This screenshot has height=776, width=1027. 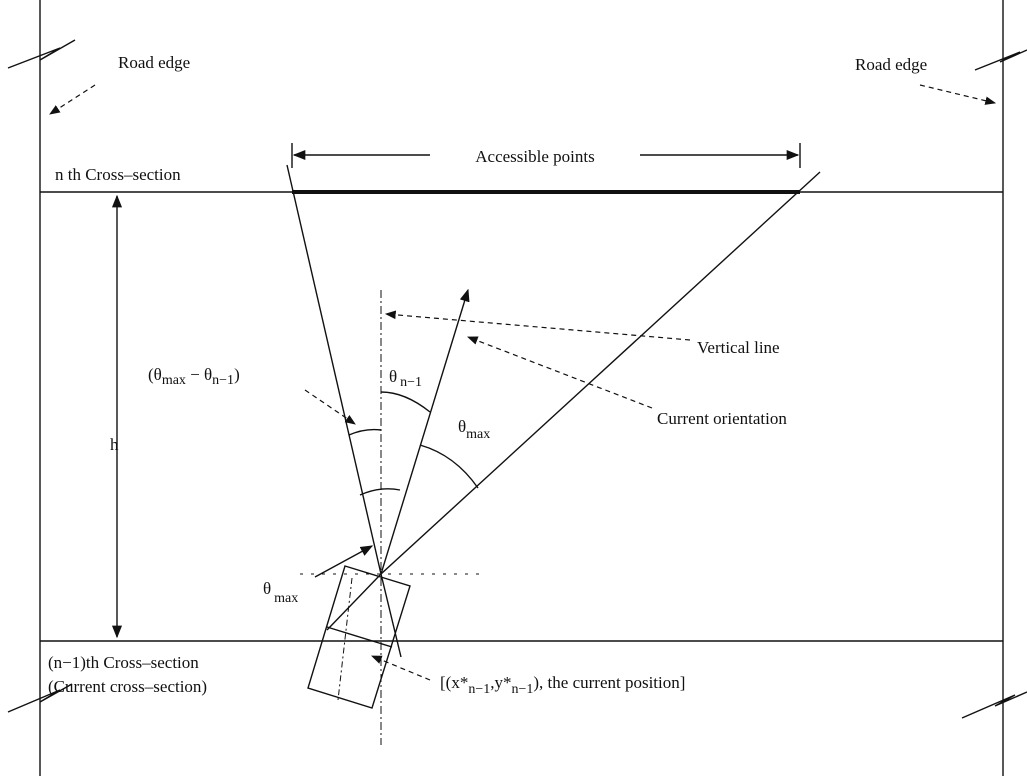 I want to click on label: Vertical line, so click(x=738, y=347).